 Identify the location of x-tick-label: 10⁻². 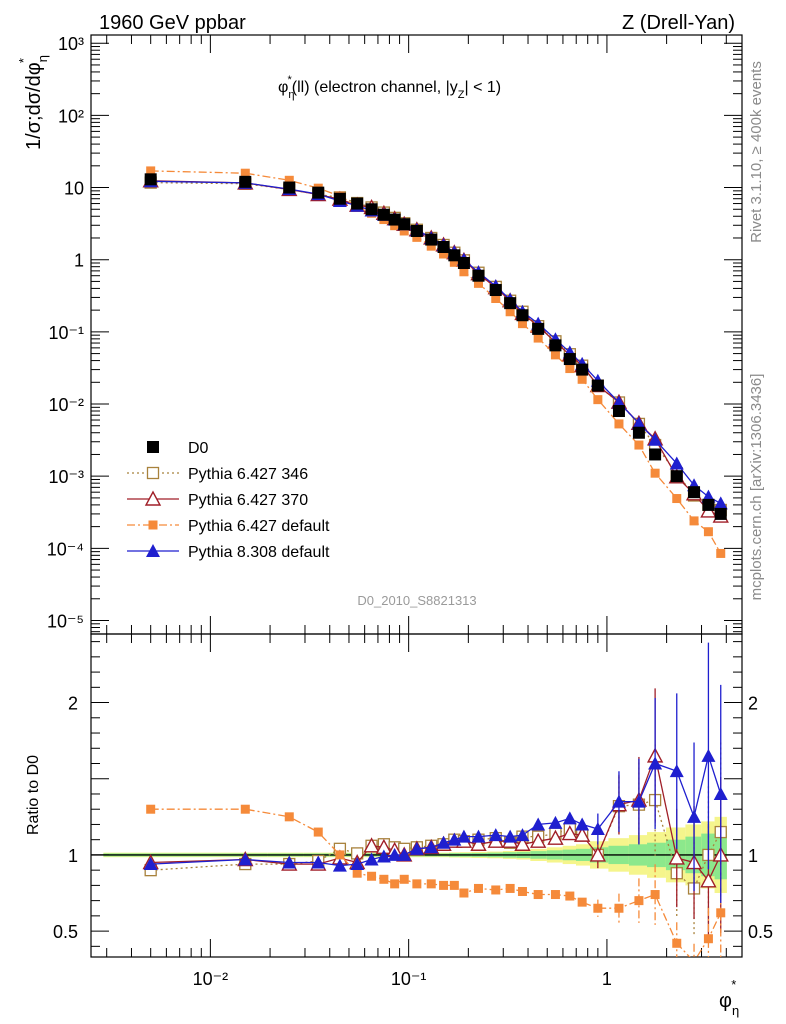
(211, 979).